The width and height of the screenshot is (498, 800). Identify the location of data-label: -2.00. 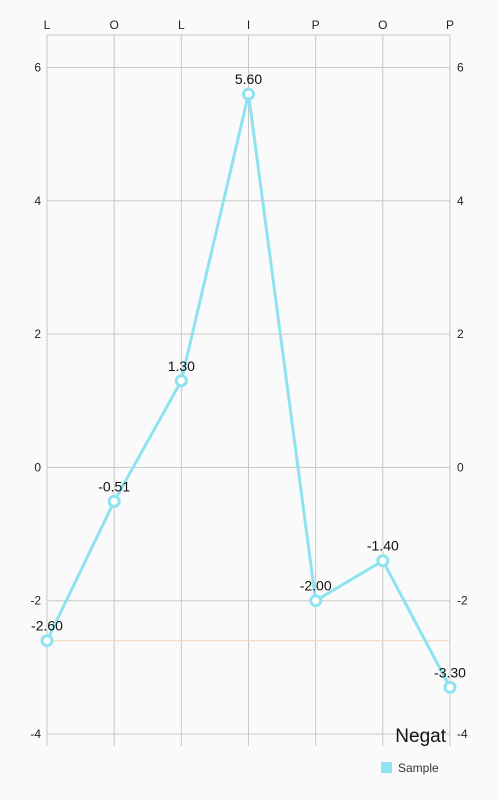
(316, 586).